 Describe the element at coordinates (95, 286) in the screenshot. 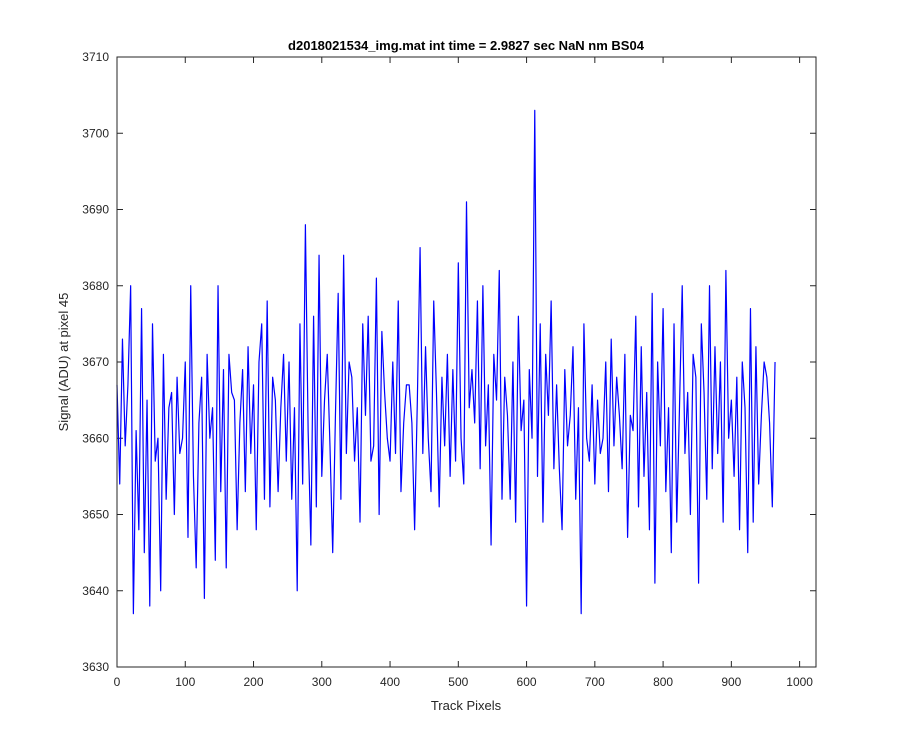

I see `y-tick-label: 3680` at that location.